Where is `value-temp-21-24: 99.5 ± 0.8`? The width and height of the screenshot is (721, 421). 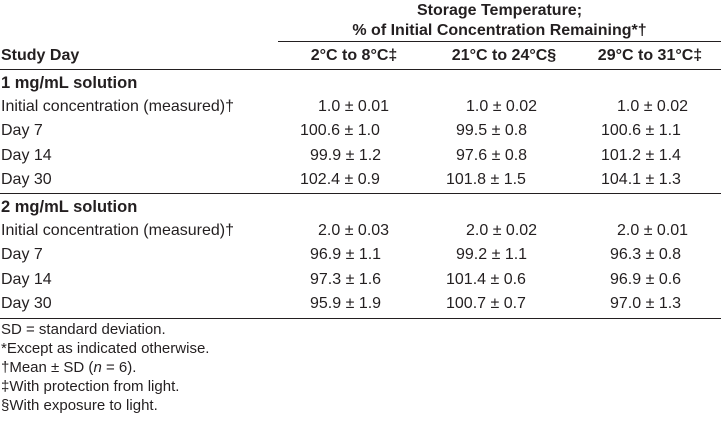 value-temp-21-24: 99.5 ± 0.8 is located at coordinates (492, 130).